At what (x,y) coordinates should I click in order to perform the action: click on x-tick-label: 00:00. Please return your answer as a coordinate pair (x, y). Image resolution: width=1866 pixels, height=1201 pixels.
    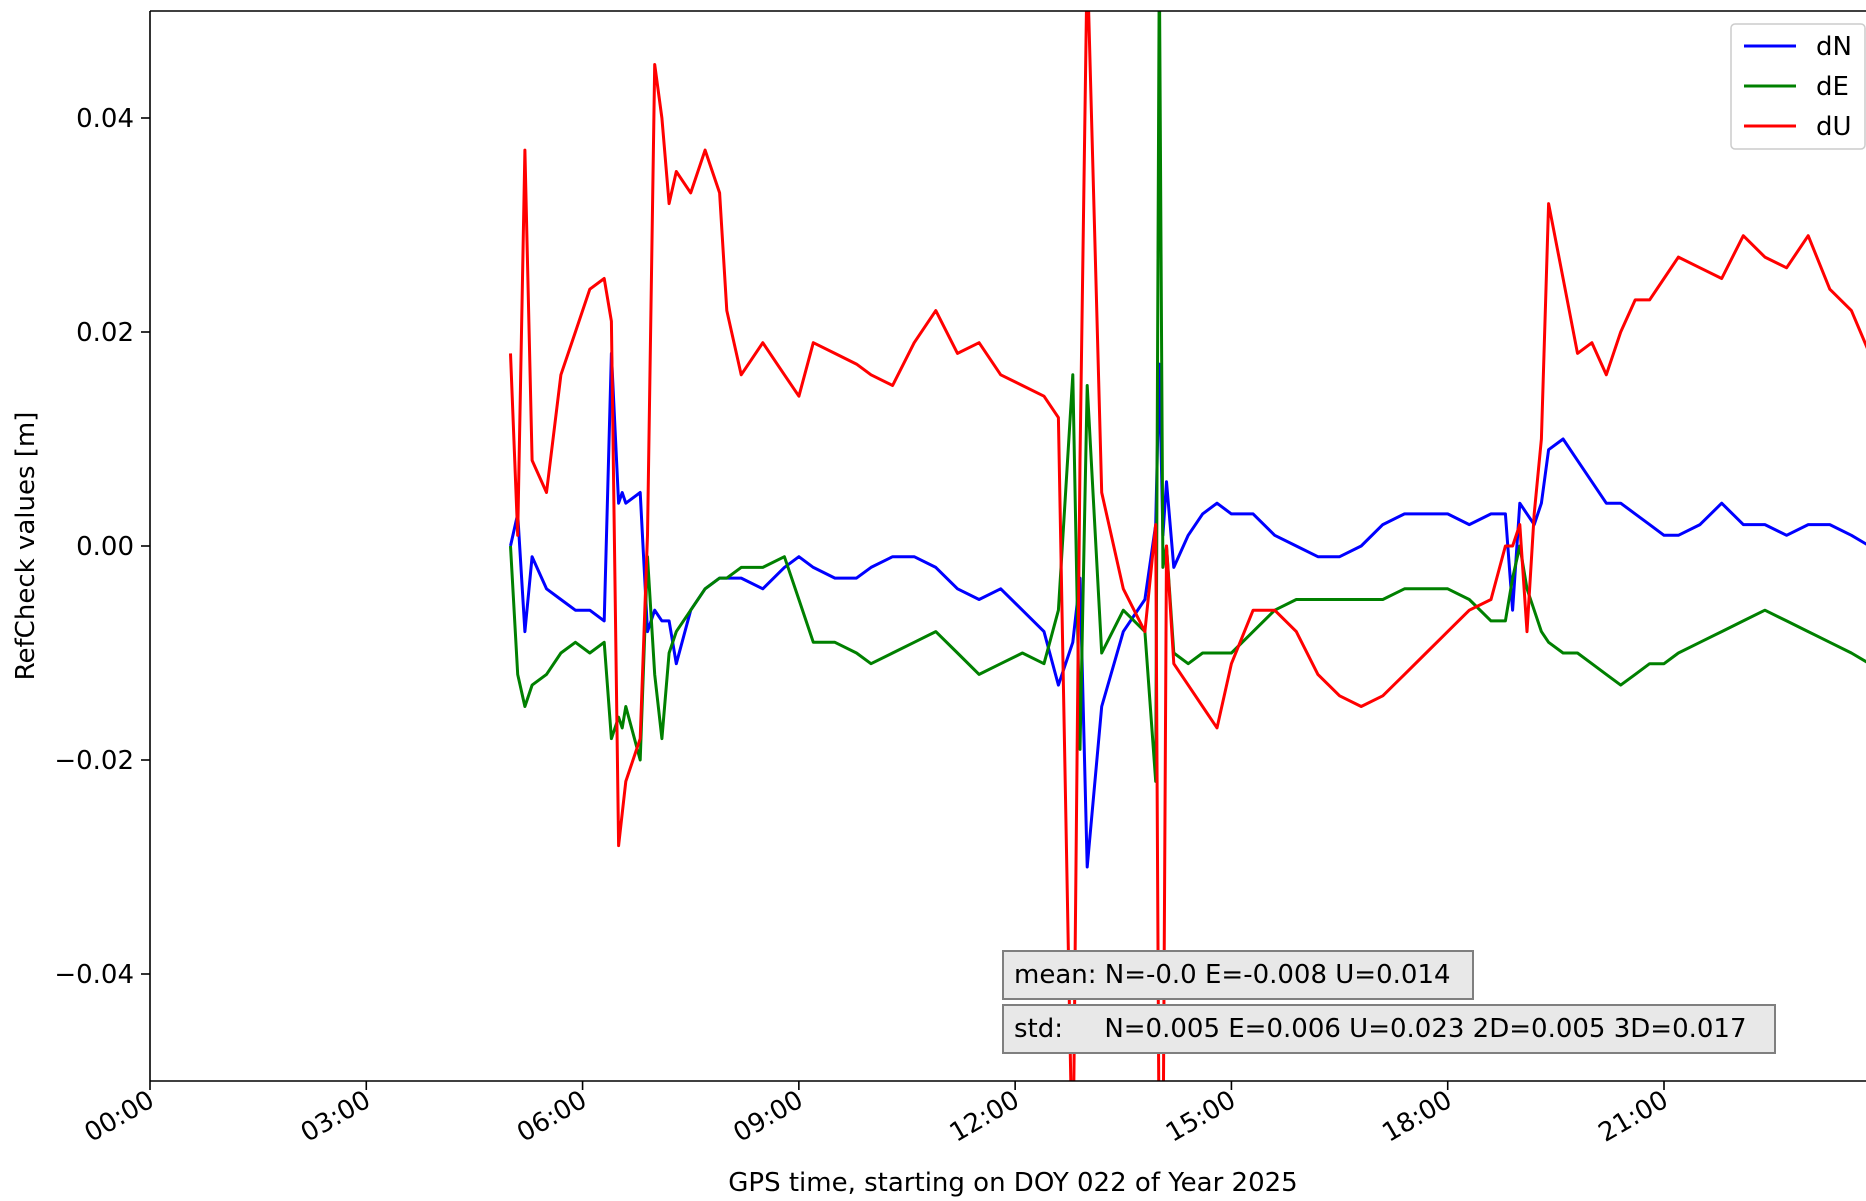
    Looking at the image, I should click on (120, 1116).